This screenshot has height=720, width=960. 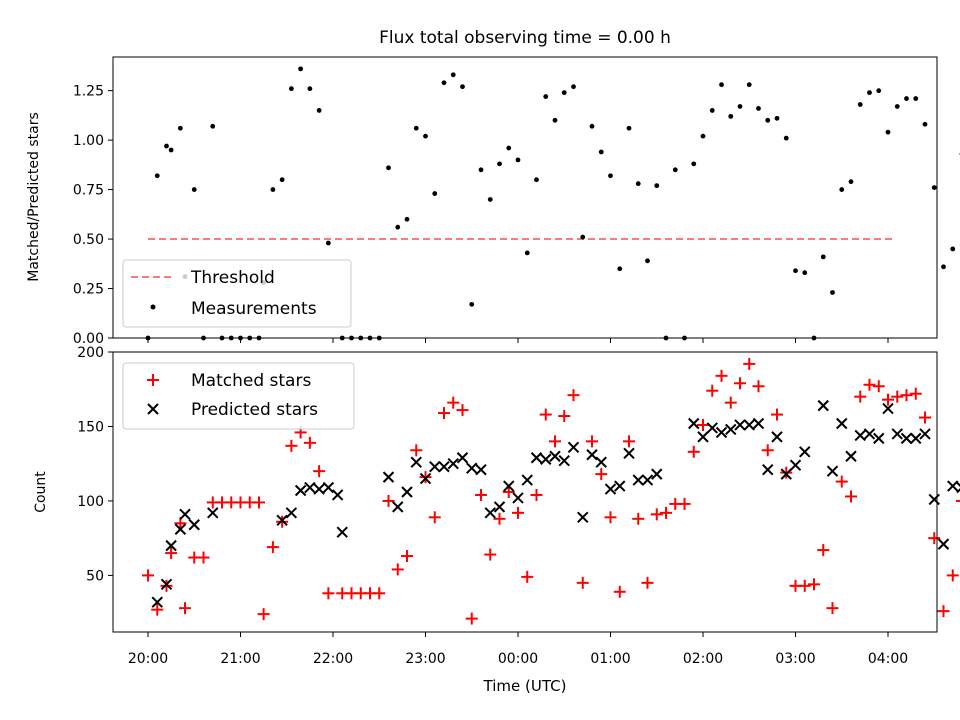 What do you see at coordinates (88, 339) in the screenshot?
I see `top-y-tick-label: 0.00` at bounding box center [88, 339].